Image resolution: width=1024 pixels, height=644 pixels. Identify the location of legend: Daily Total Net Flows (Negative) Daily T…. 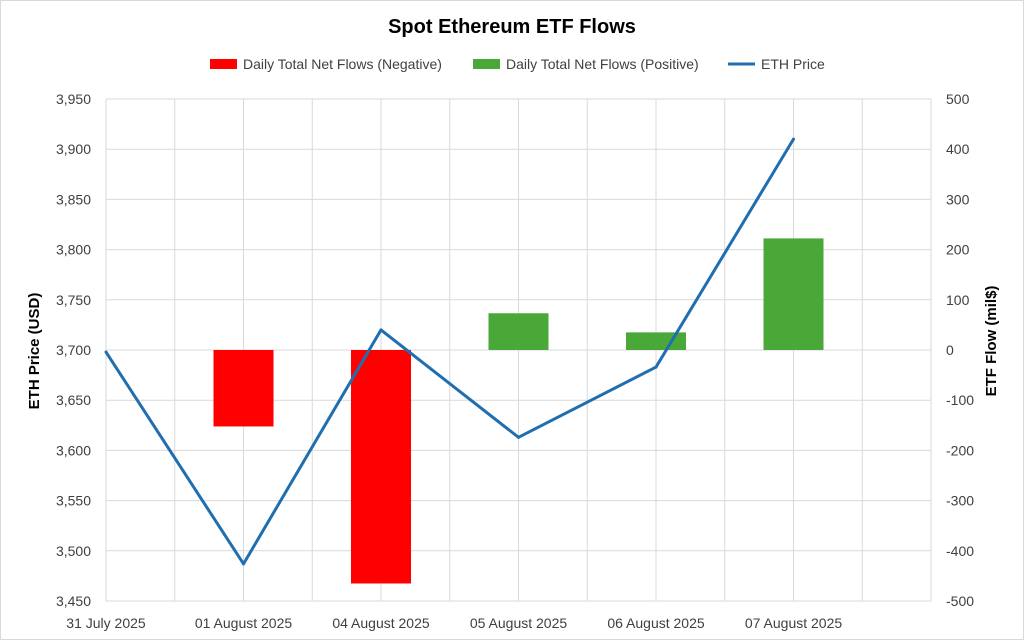
(517, 64).